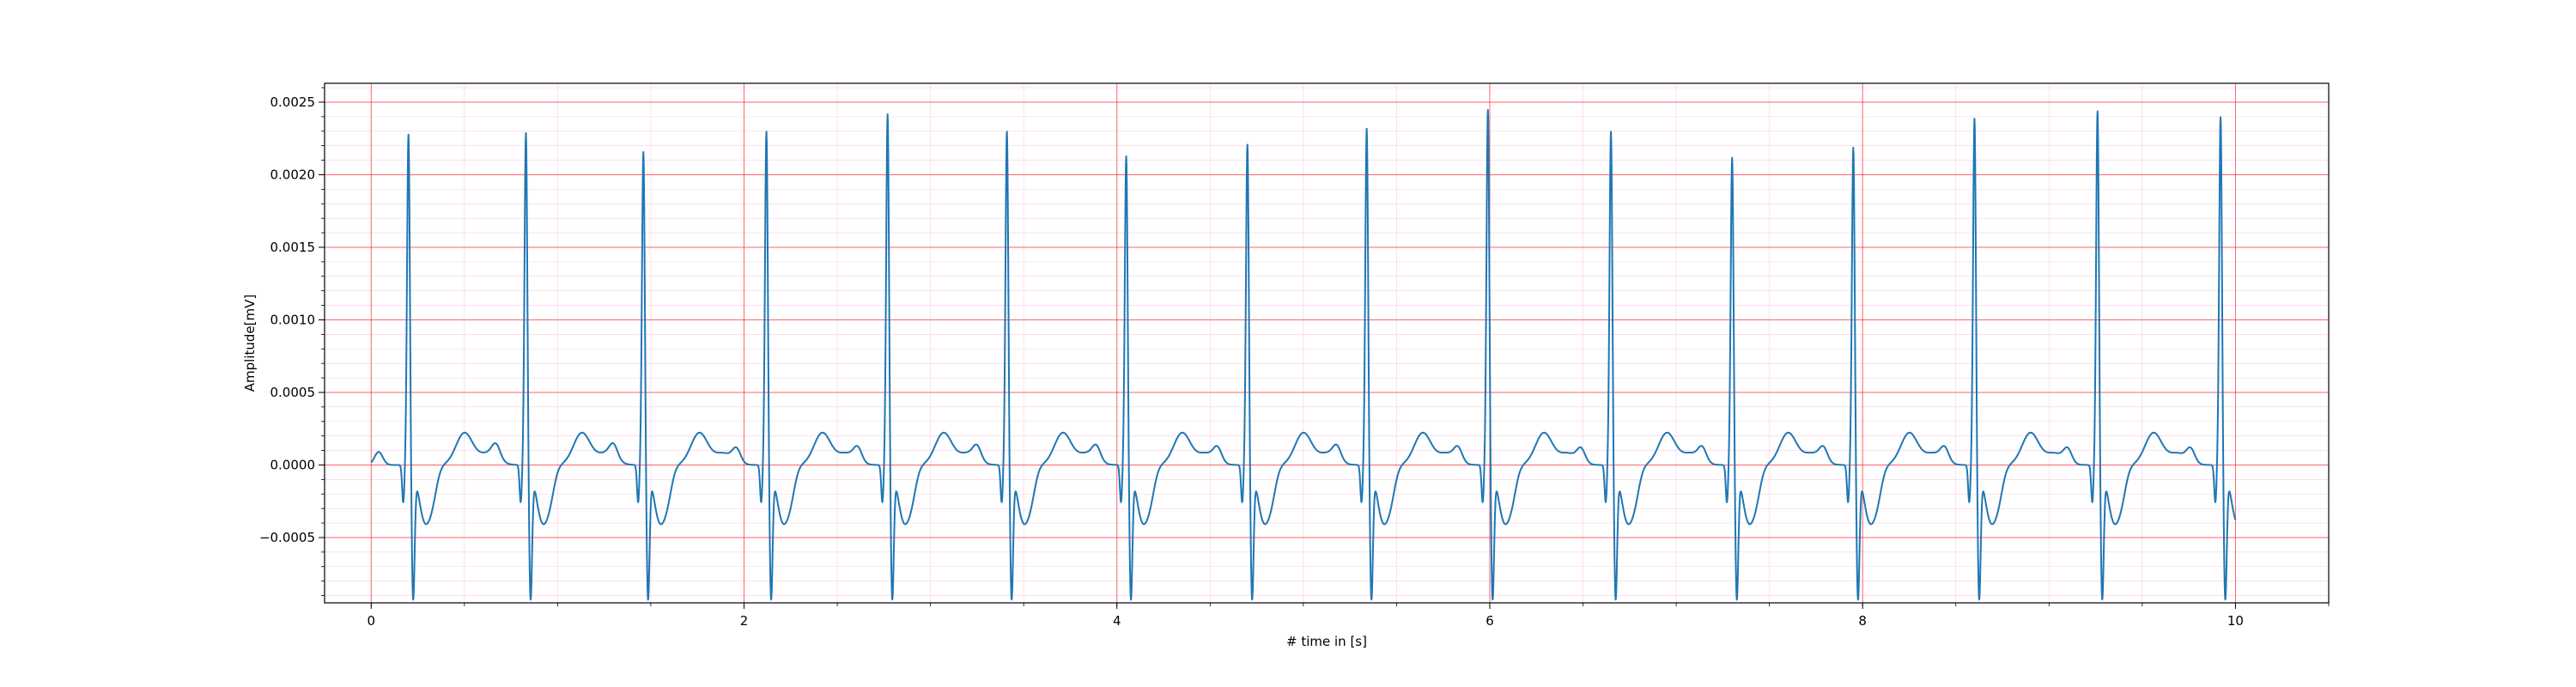 This screenshot has width=2576, height=687. What do you see at coordinates (293, 174) in the screenshot?
I see `y-tick-label: 0.0020` at bounding box center [293, 174].